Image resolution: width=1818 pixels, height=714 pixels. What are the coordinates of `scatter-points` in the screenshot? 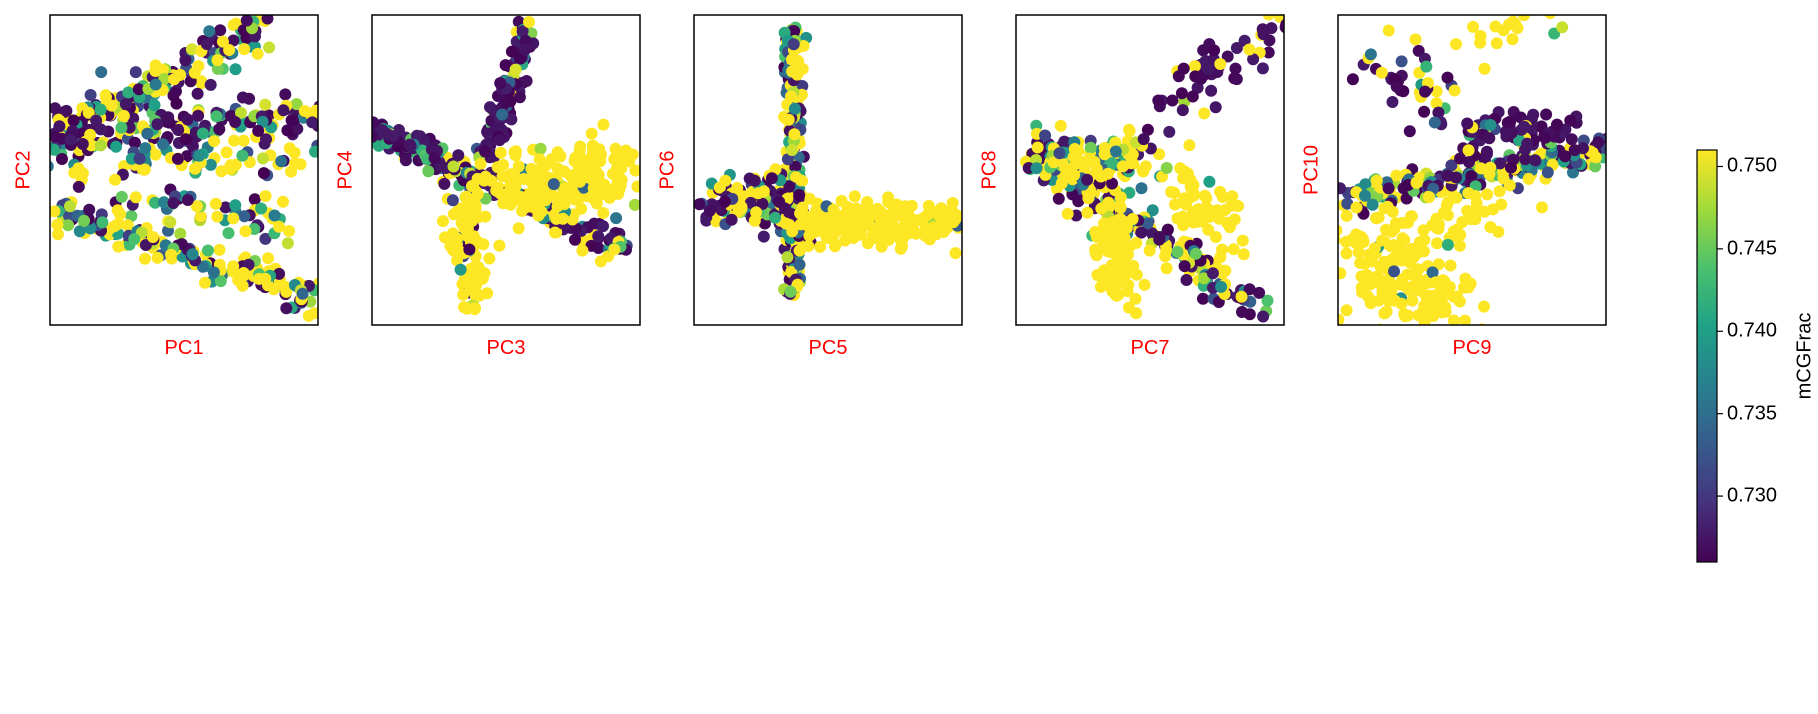 It's located at (1151, 169).